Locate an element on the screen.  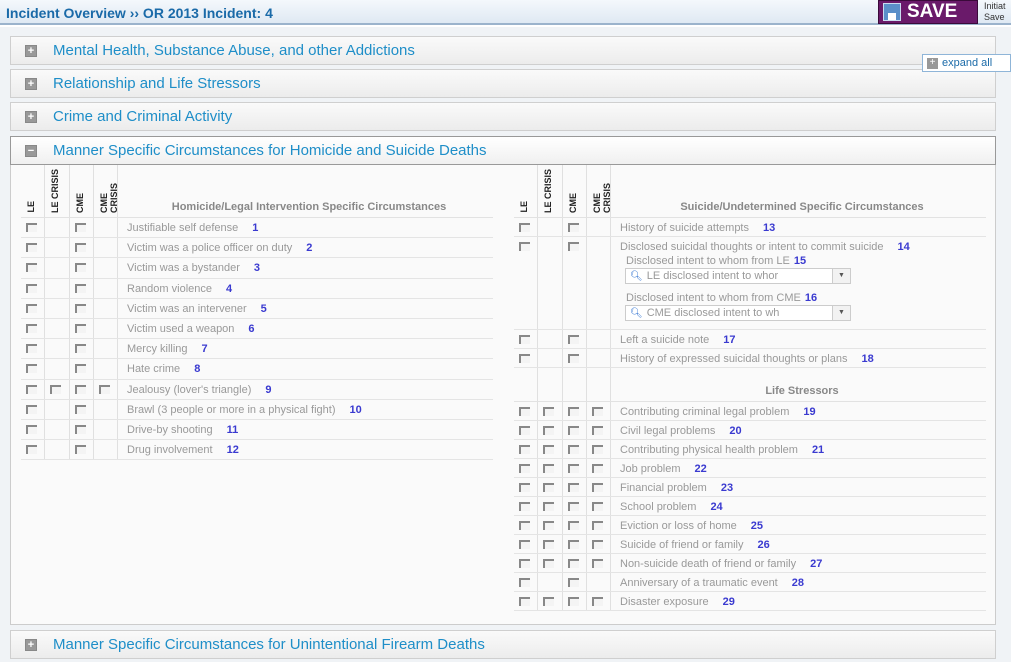
question-number: 27 is located at coordinates (816, 564).